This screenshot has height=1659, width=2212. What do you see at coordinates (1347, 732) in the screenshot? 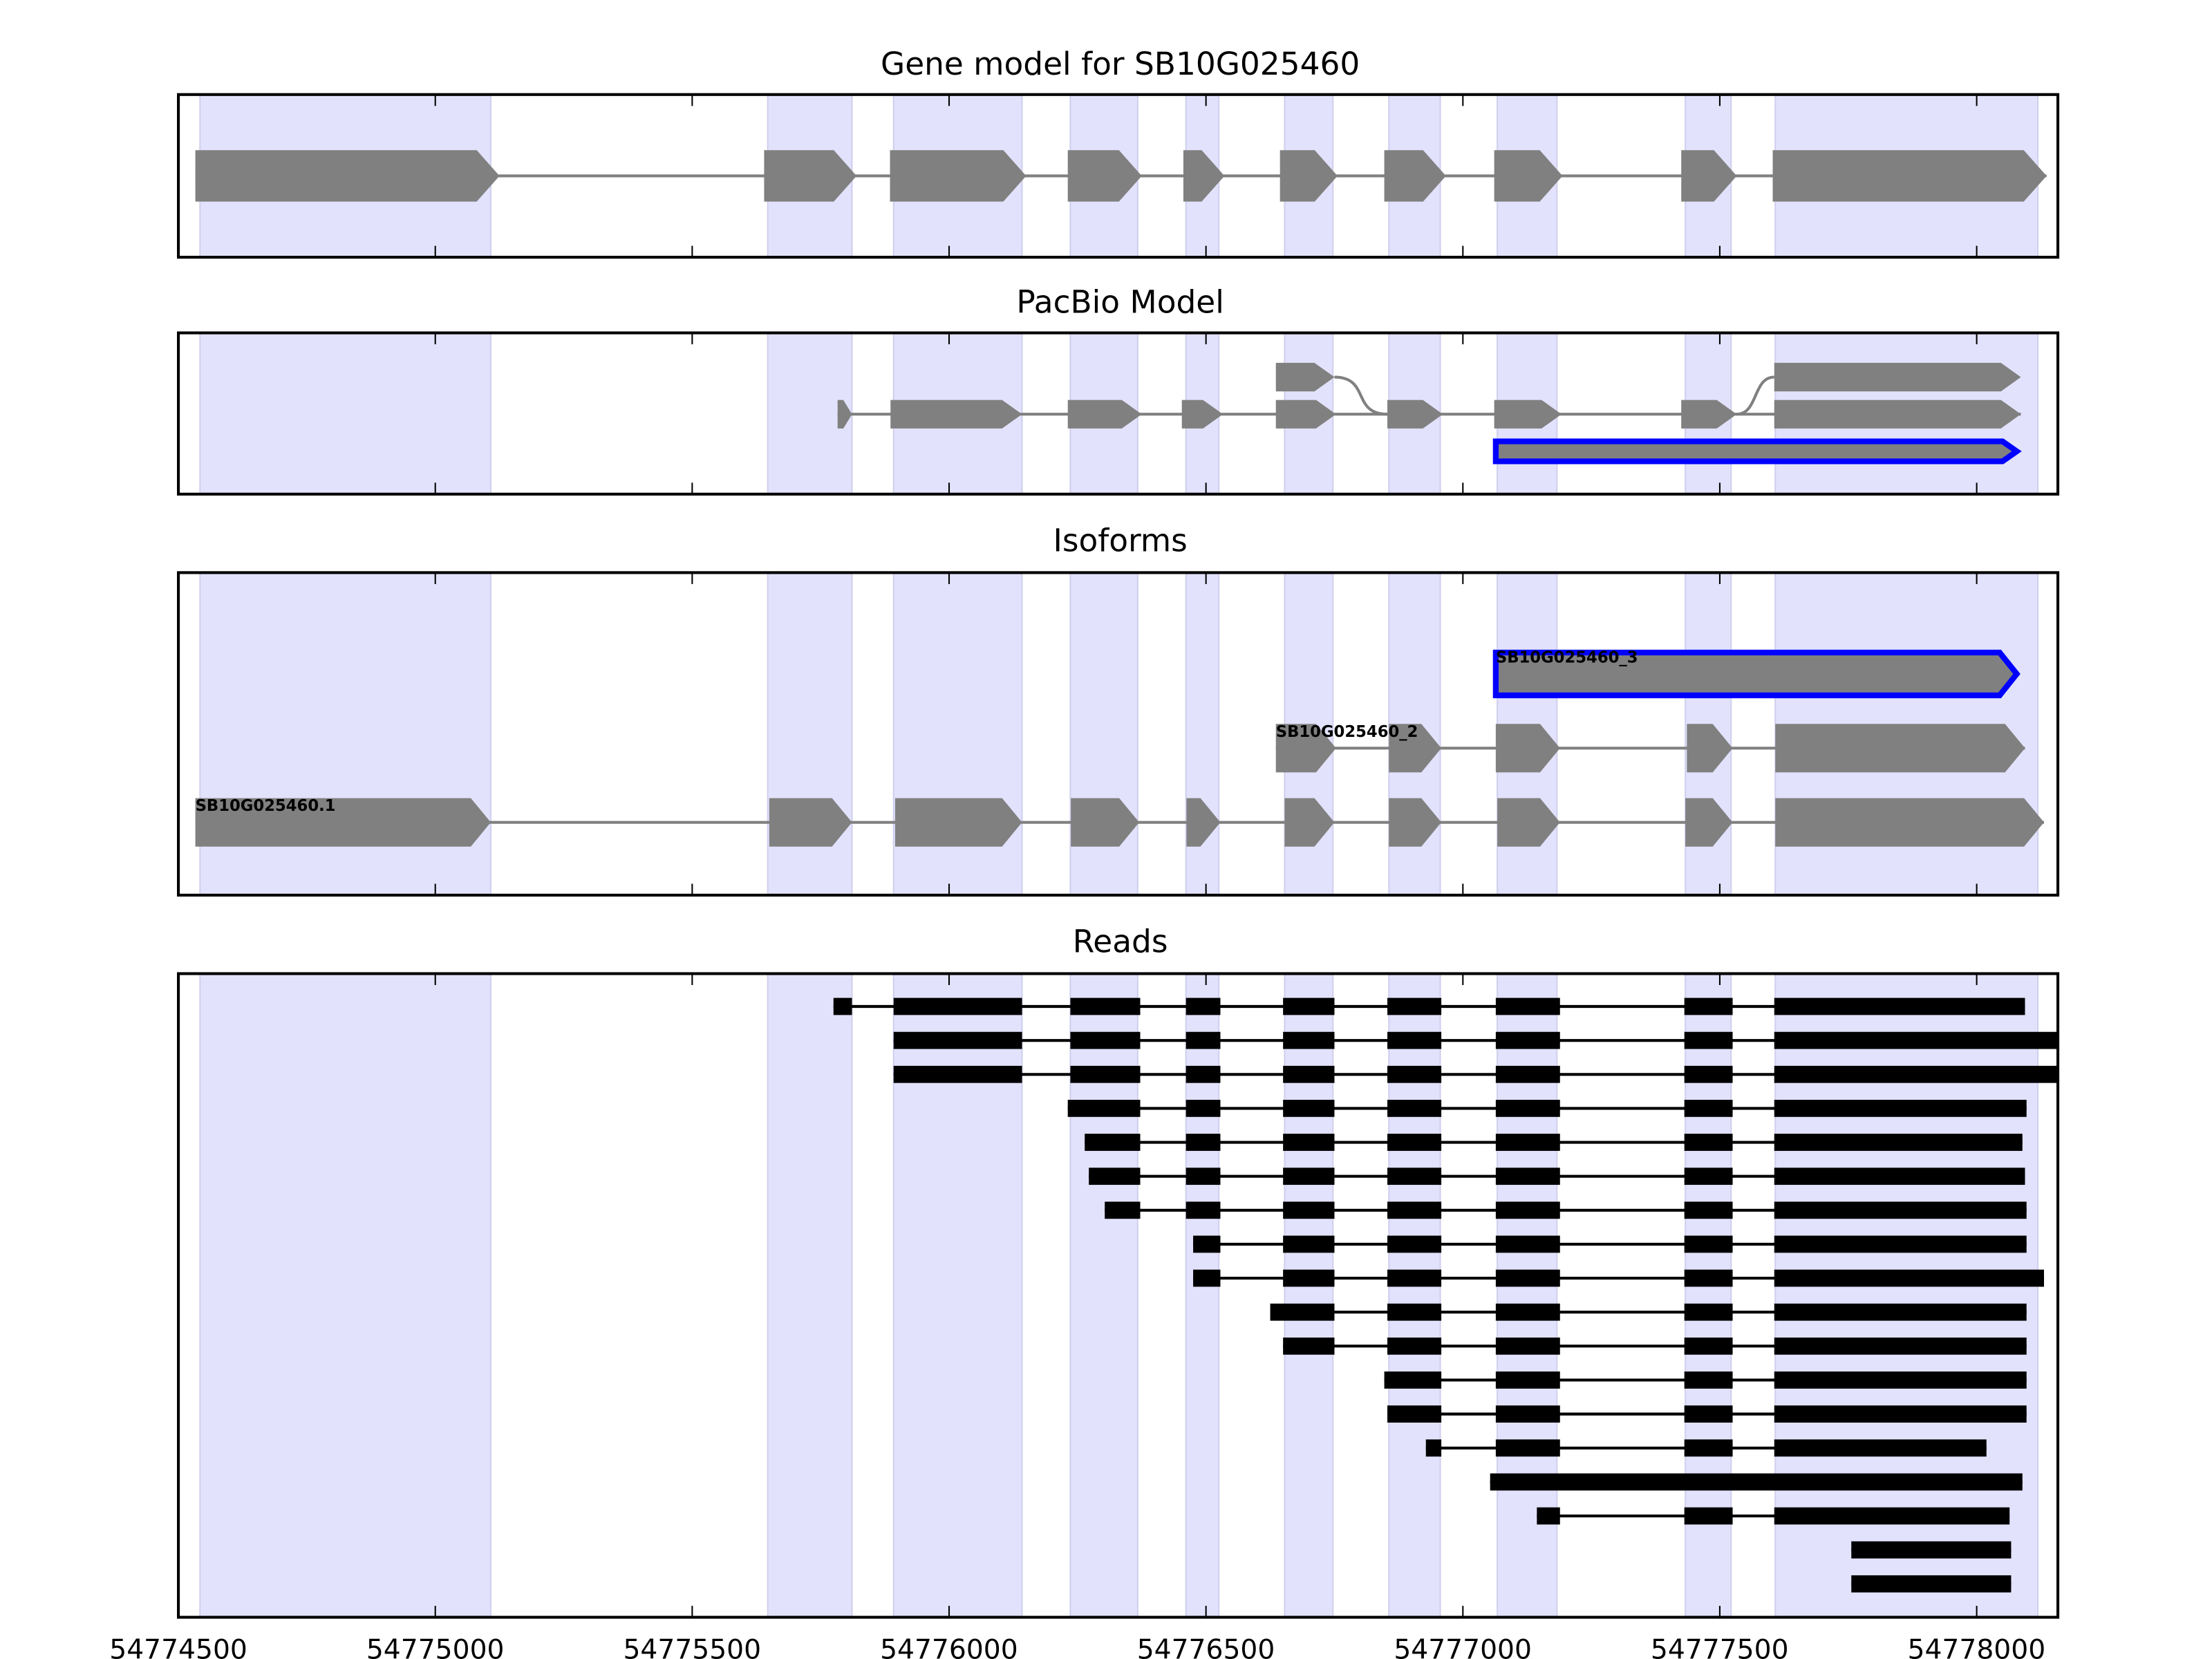
I see `isoform-label: SB10G025460_2` at bounding box center [1347, 732].